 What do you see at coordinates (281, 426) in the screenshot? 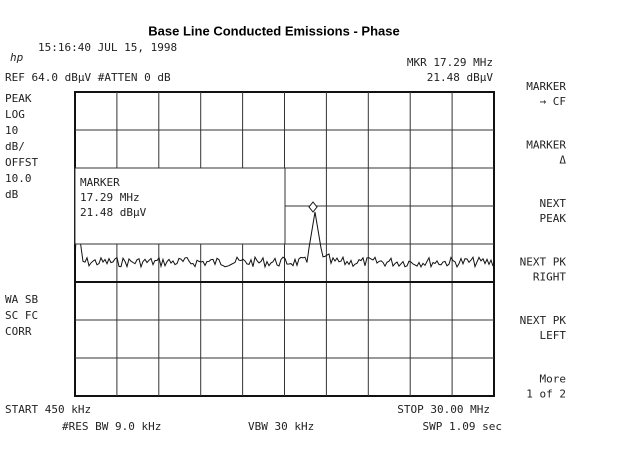
I see `vbw: VBW 30 kHz` at bounding box center [281, 426].